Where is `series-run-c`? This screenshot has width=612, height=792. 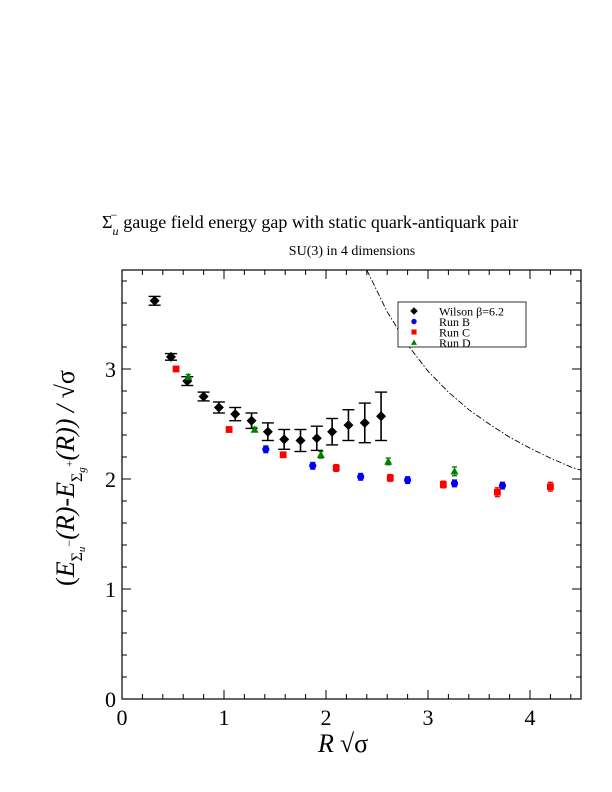
series-run-c is located at coordinates (363, 431).